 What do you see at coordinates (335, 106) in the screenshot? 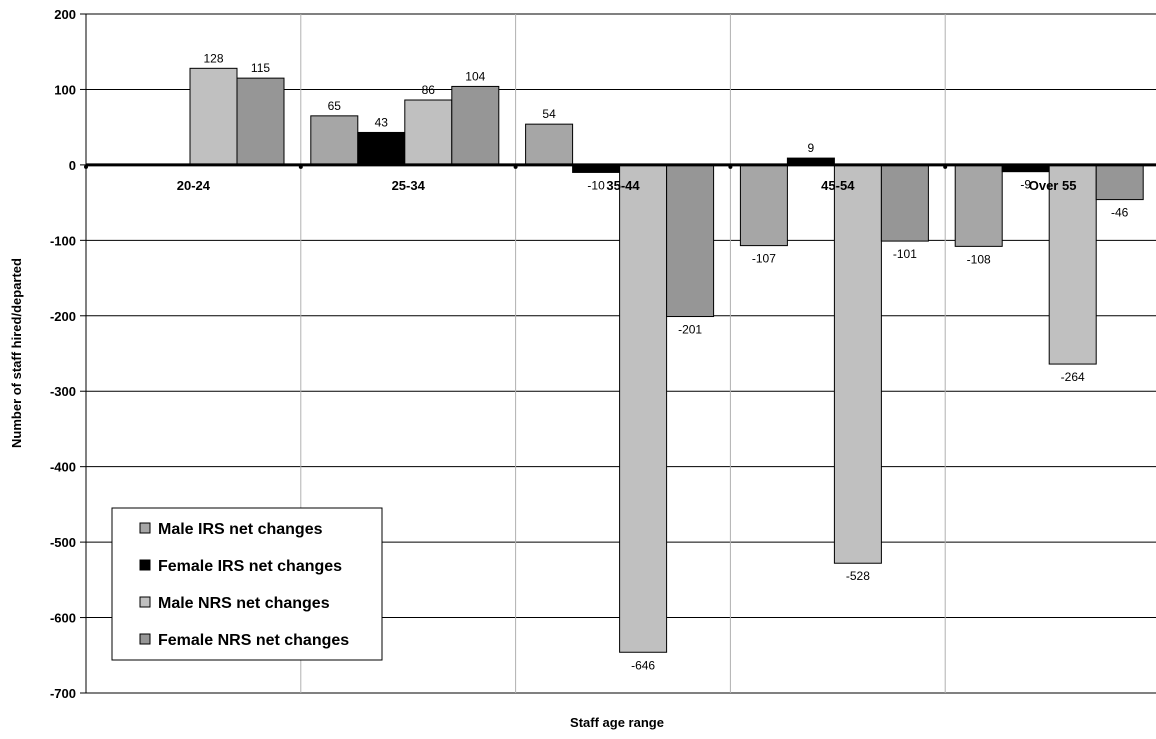
I see `data-label: 65` at bounding box center [335, 106].